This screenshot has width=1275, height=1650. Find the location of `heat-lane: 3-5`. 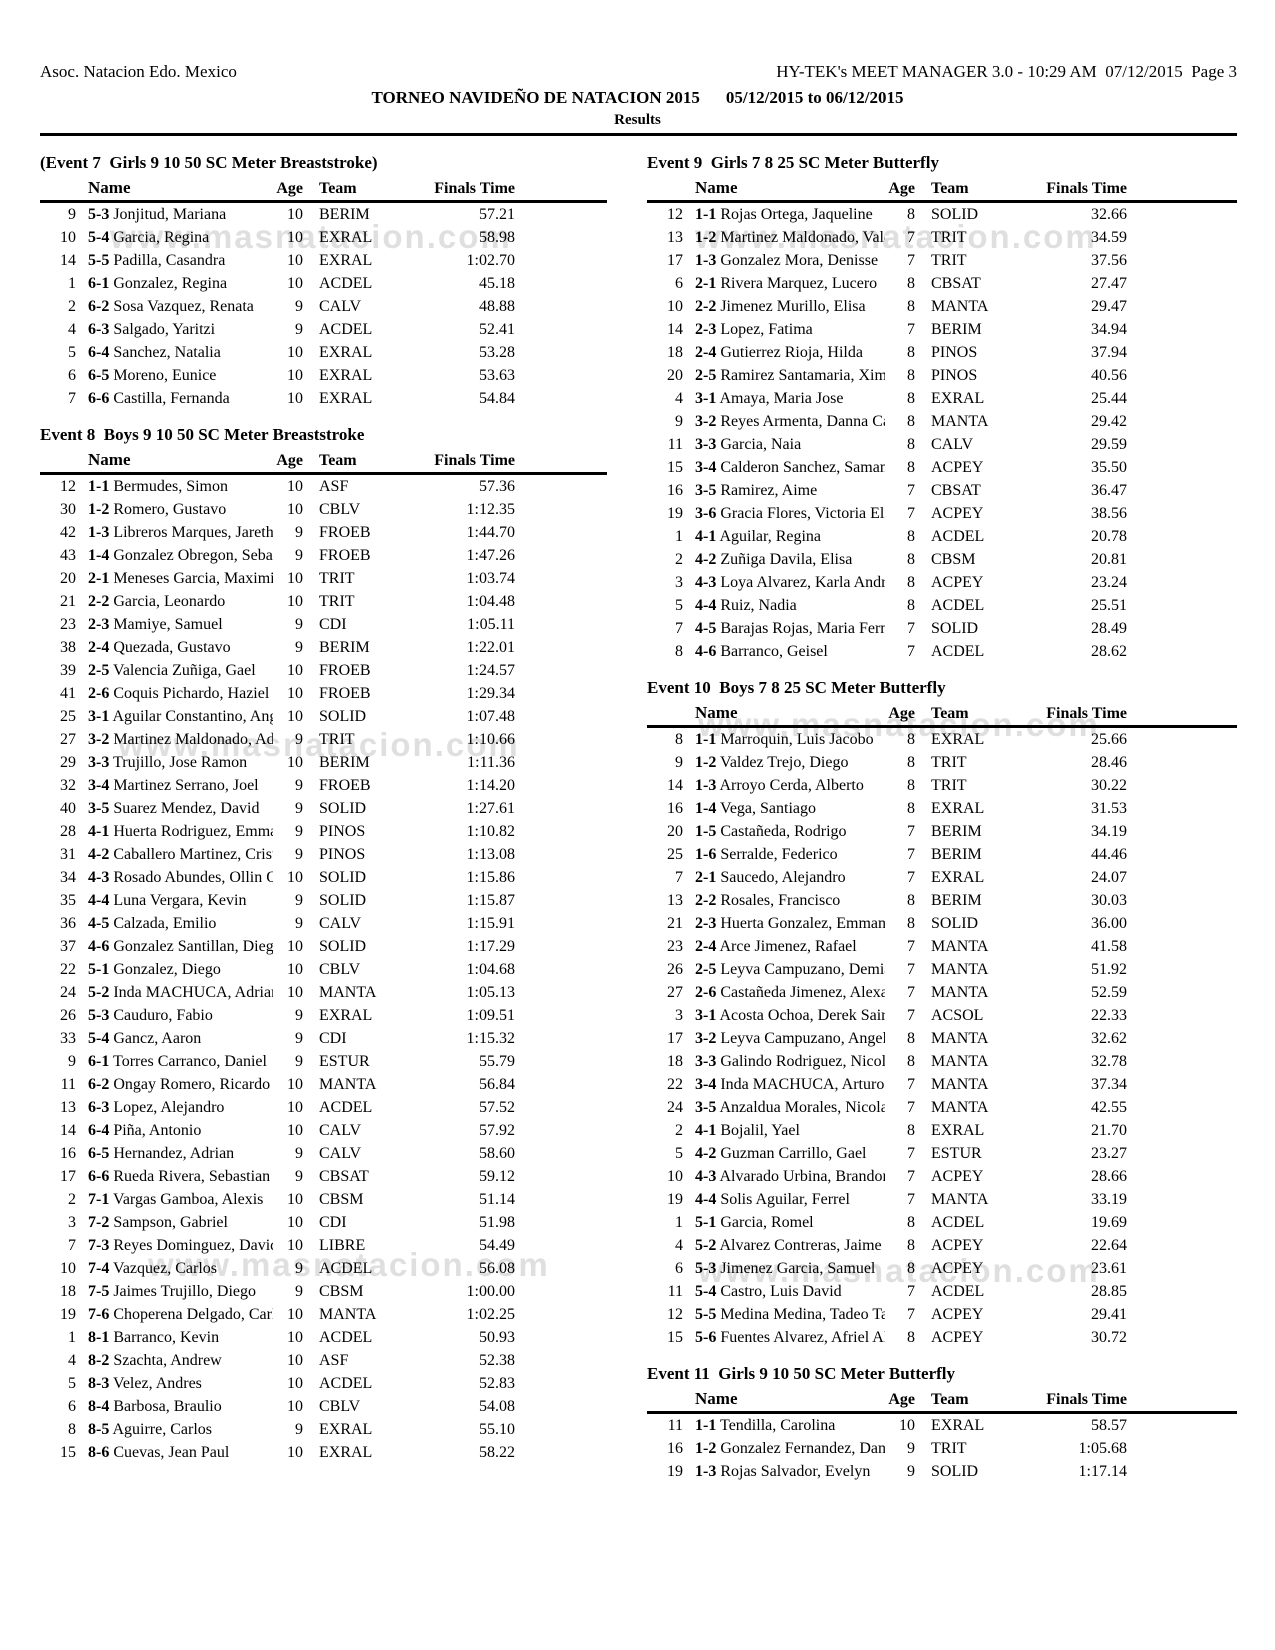

heat-lane: 3-5 is located at coordinates (706, 1107).